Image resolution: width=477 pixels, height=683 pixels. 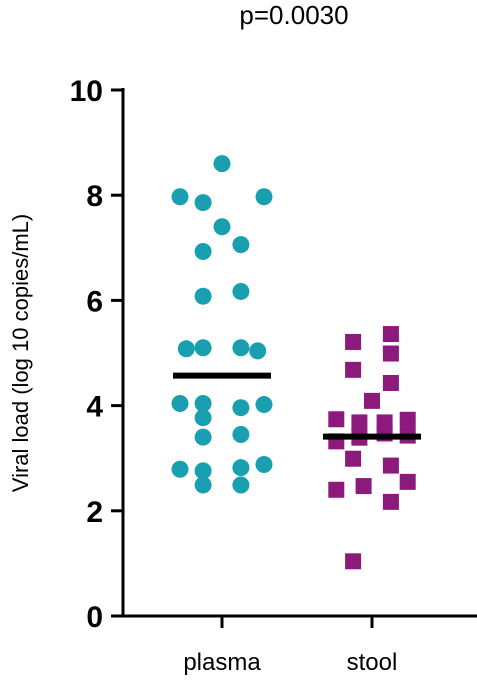 I want to click on y-ticks: 0 2 4 6 8 10, so click(x=96, y=354).